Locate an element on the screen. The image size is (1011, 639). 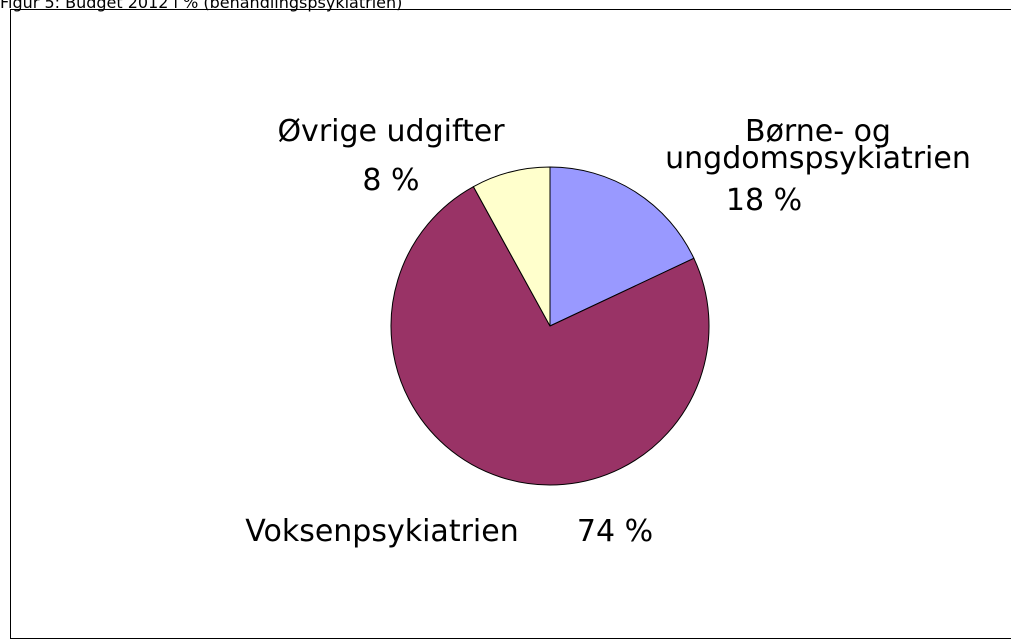
value-label: 8 % is located at coordinates (391, 180).